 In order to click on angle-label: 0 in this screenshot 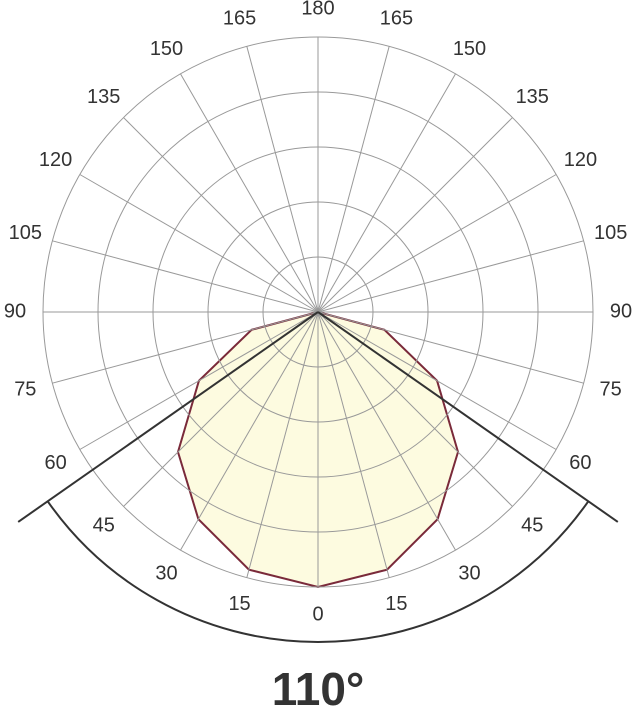, I will do `click(317, 614)`.